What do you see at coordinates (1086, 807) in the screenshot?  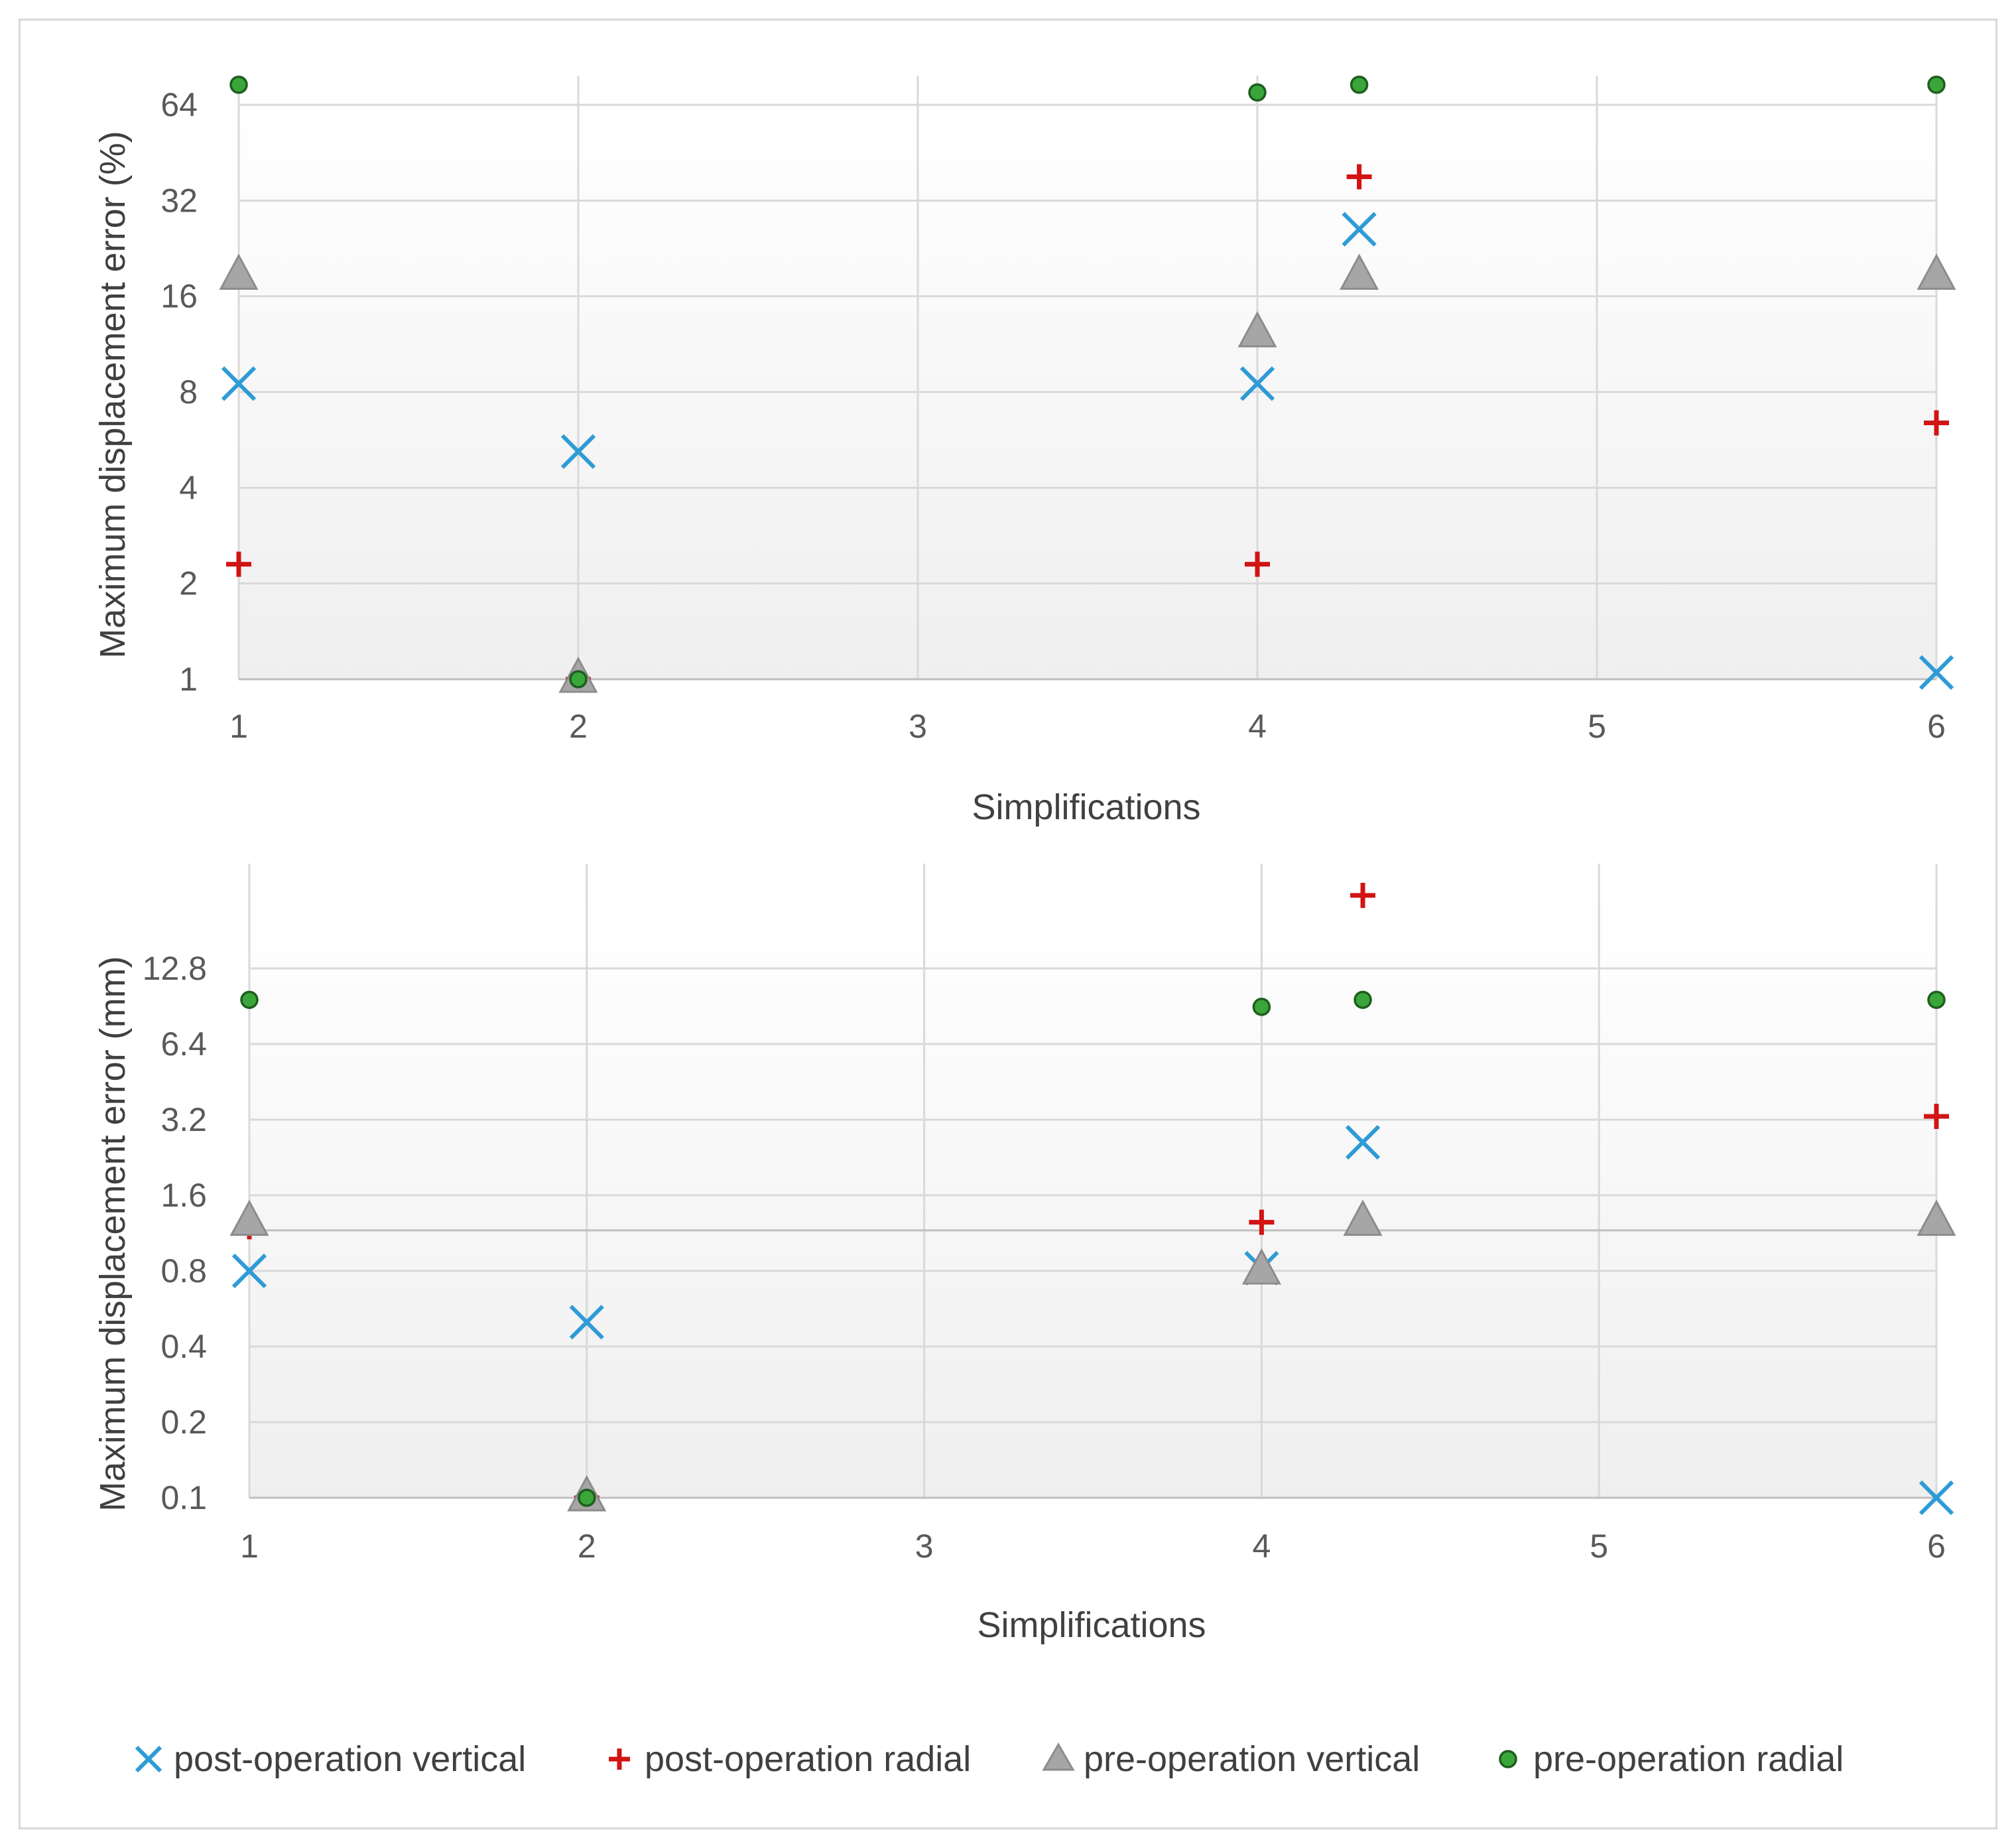 I see `chart-top-x-axis-title: Simplifications` at bounding box center [1086, 807].